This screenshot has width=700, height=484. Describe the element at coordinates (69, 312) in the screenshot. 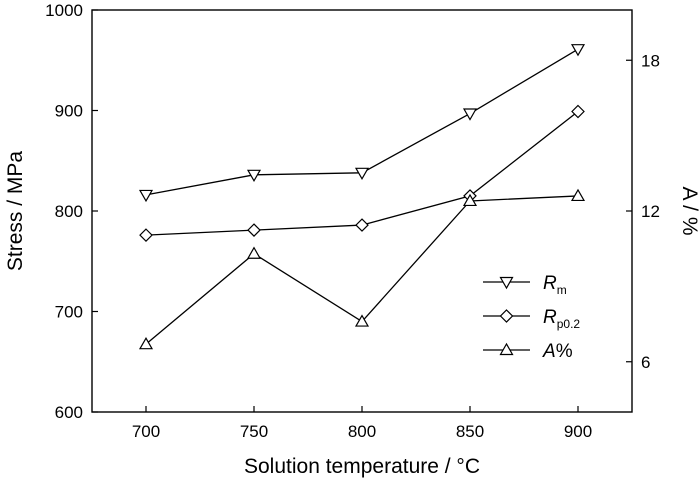

I see `y-tick-label: 700` at that location.